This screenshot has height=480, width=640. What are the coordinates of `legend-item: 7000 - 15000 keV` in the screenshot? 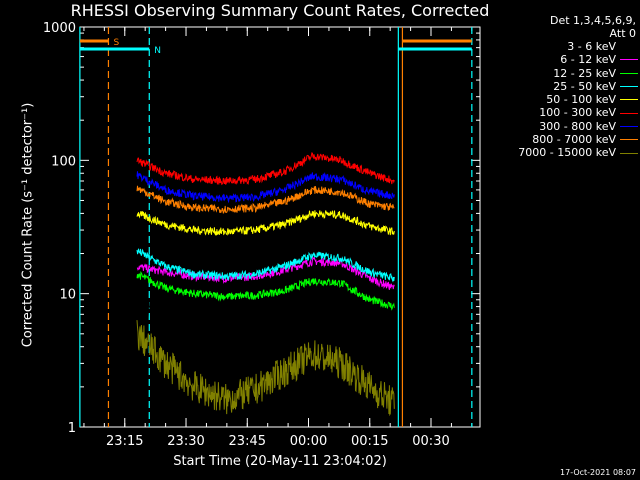 It's located at (560, 152).